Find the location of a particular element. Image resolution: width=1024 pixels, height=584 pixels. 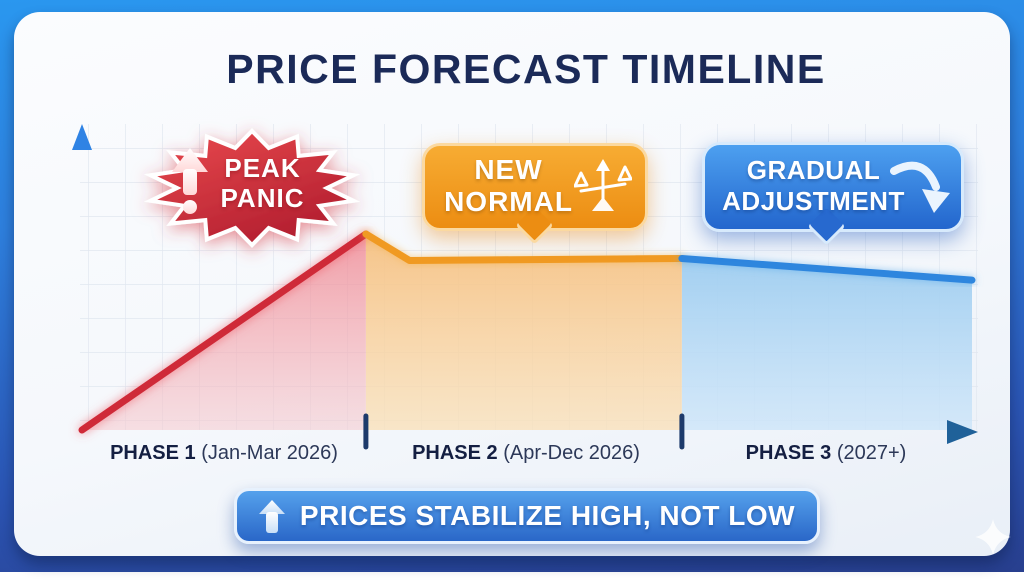

peak-panic-line1: PEAK is located at coordinates (262, 168).